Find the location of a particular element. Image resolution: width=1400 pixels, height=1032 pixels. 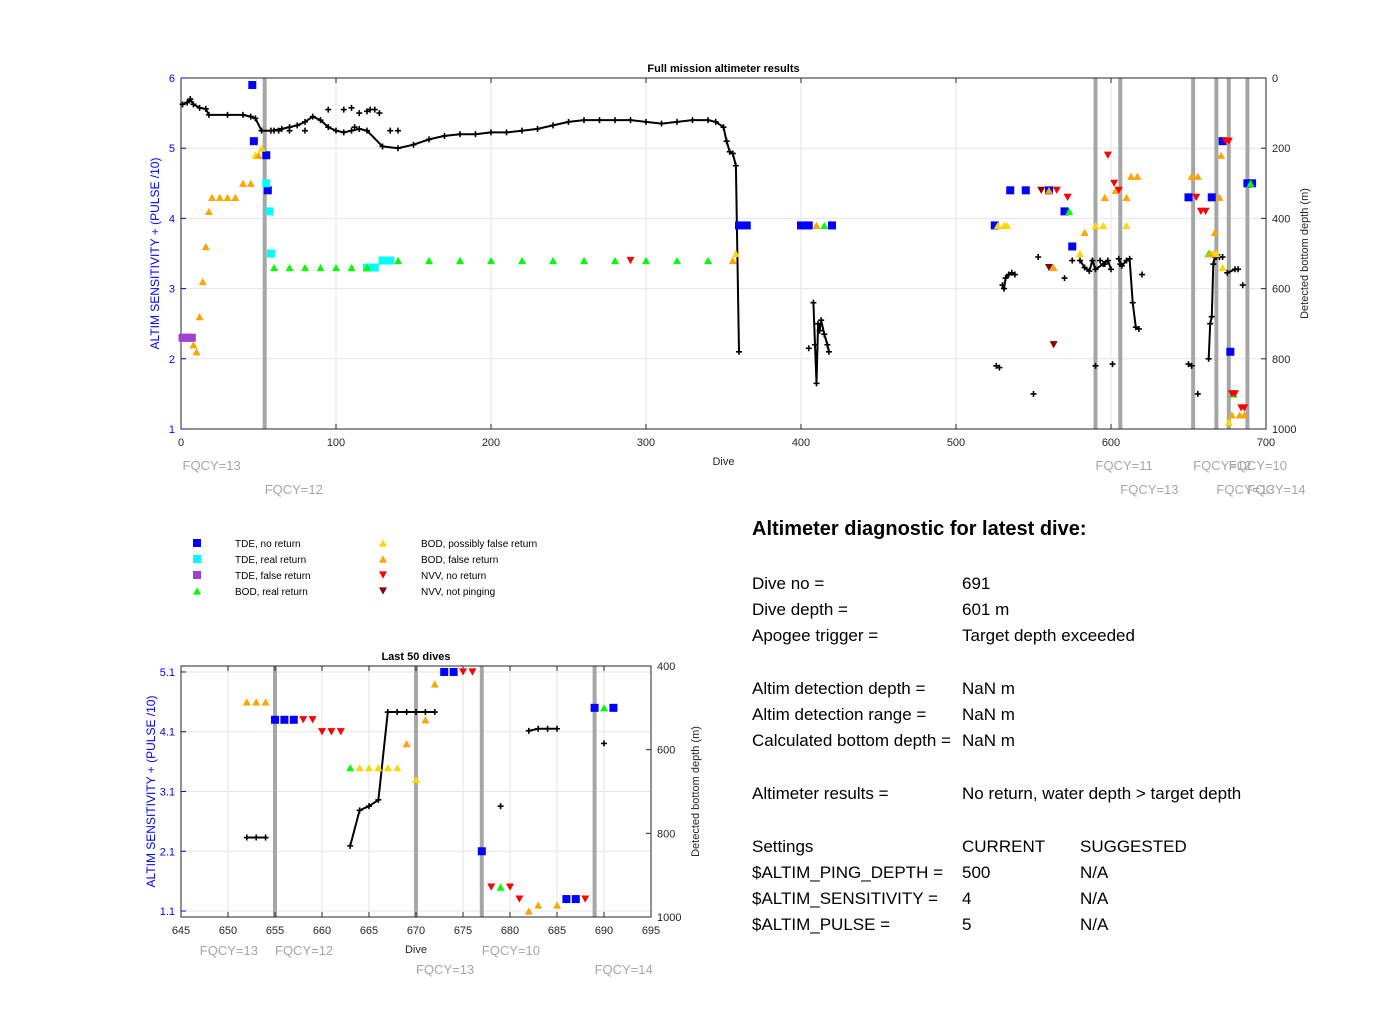

x-tick-label: 400 is located at coordinates (801, 443).